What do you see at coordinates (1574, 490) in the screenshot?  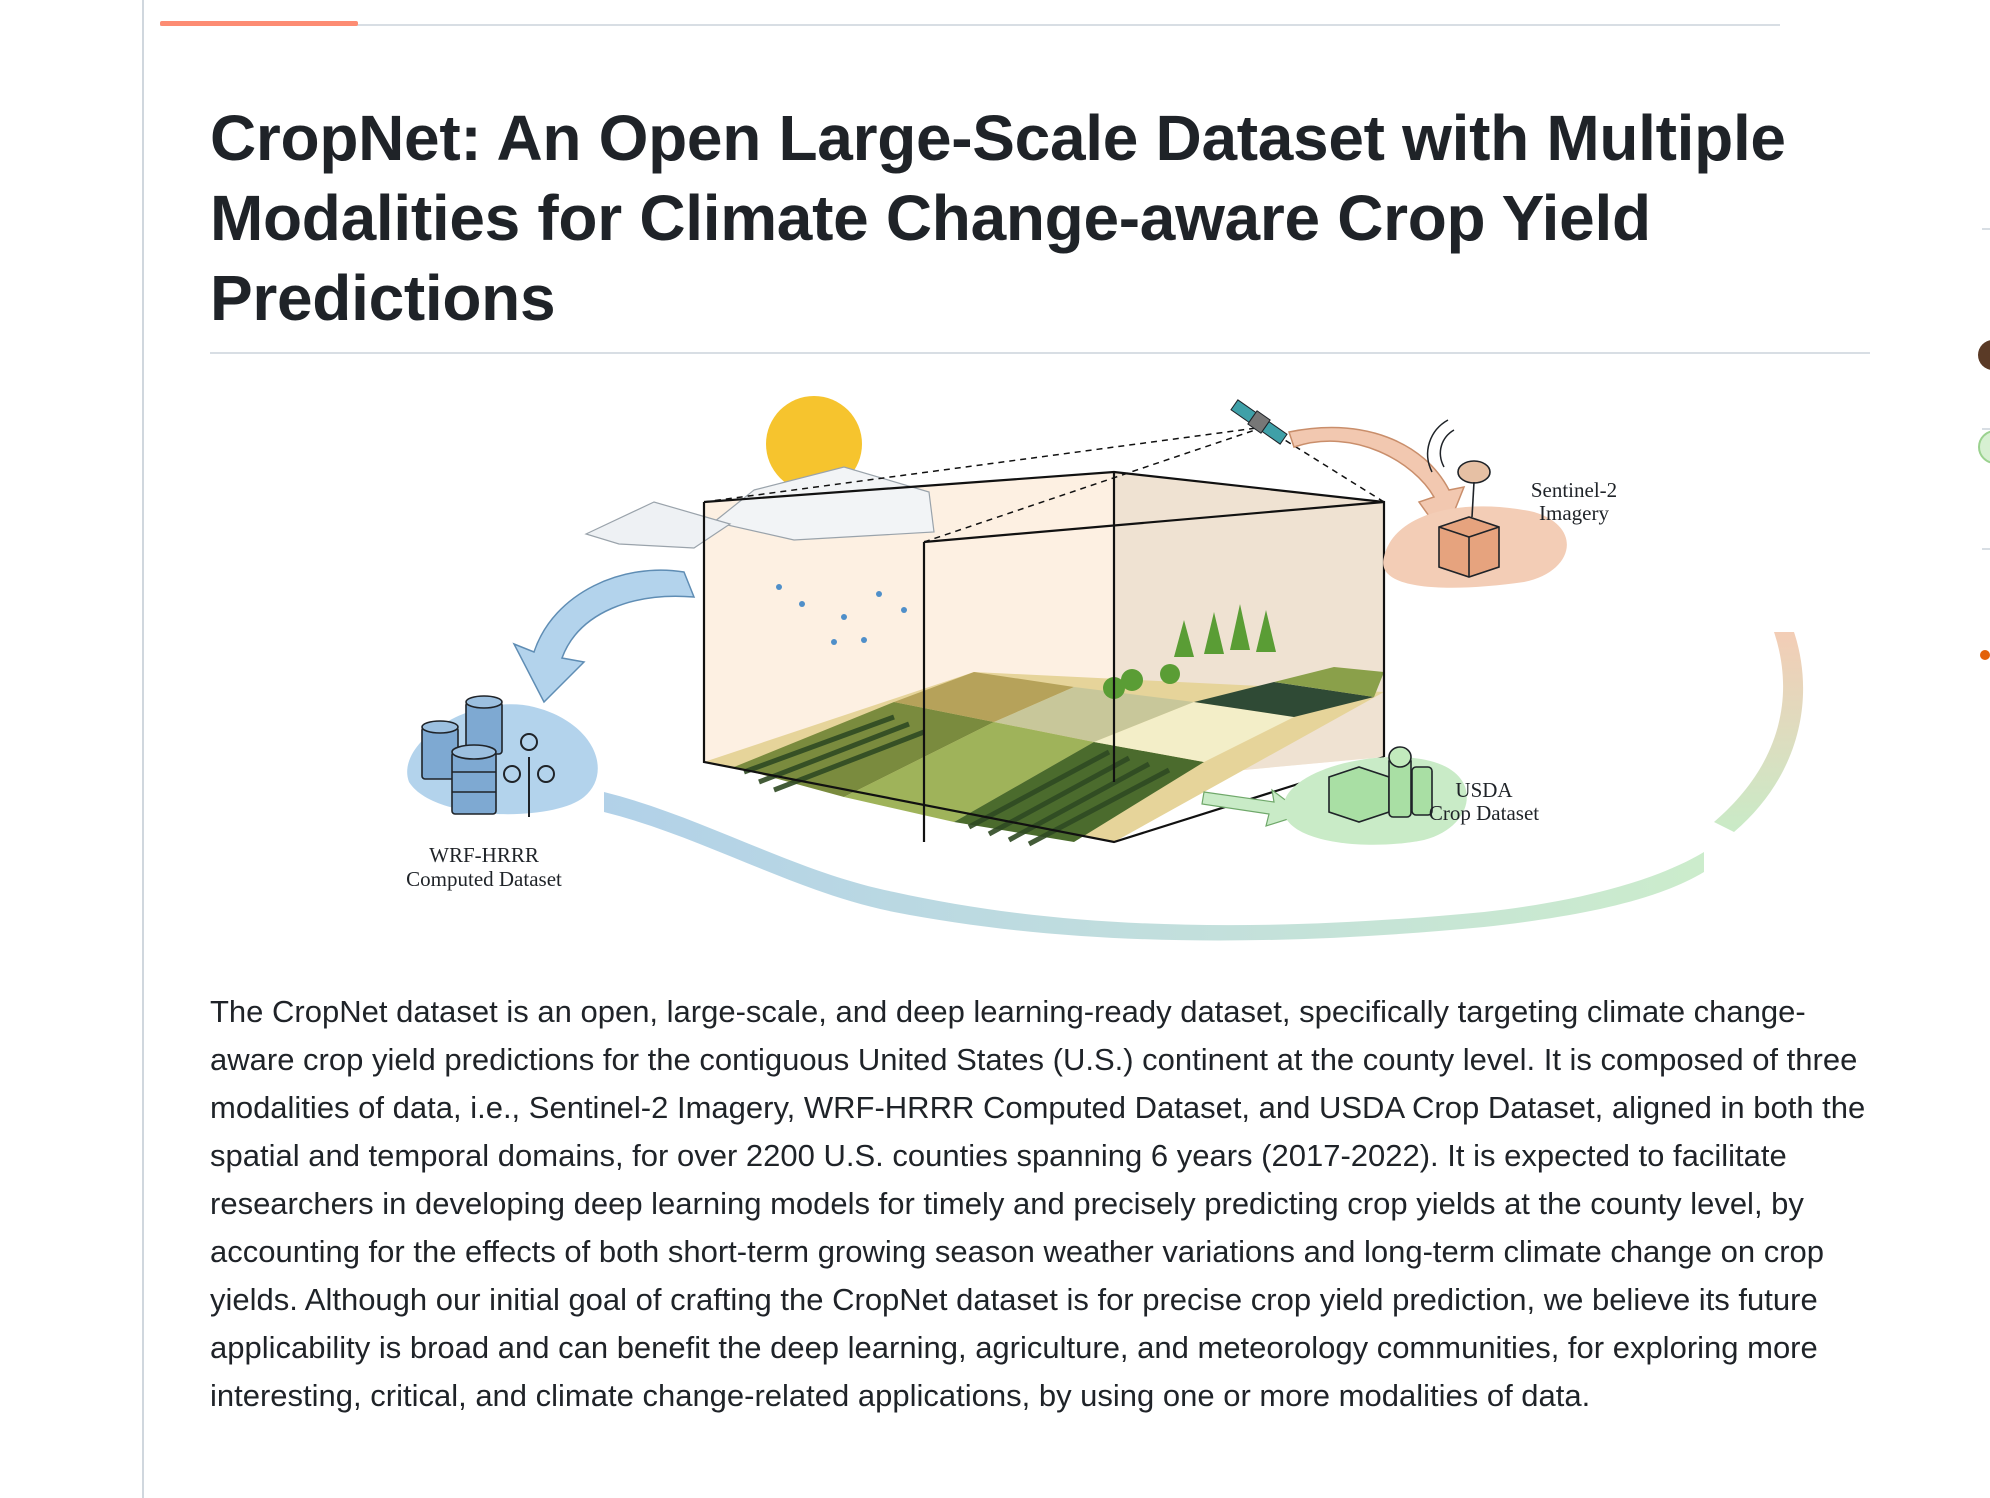 I see `sentinel-label-line1: Sentinel-2` at bounding box center [1574, 490].